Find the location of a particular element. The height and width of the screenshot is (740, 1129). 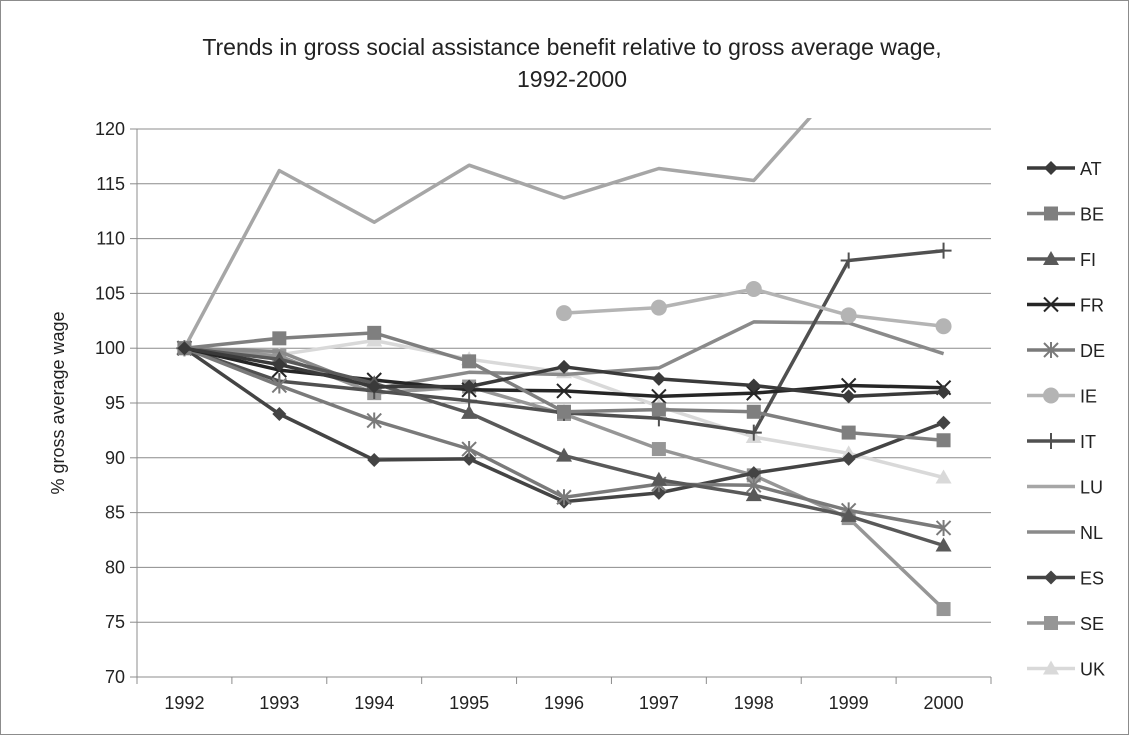

y-tick-label: 80 is located at coordinates (115, 567).